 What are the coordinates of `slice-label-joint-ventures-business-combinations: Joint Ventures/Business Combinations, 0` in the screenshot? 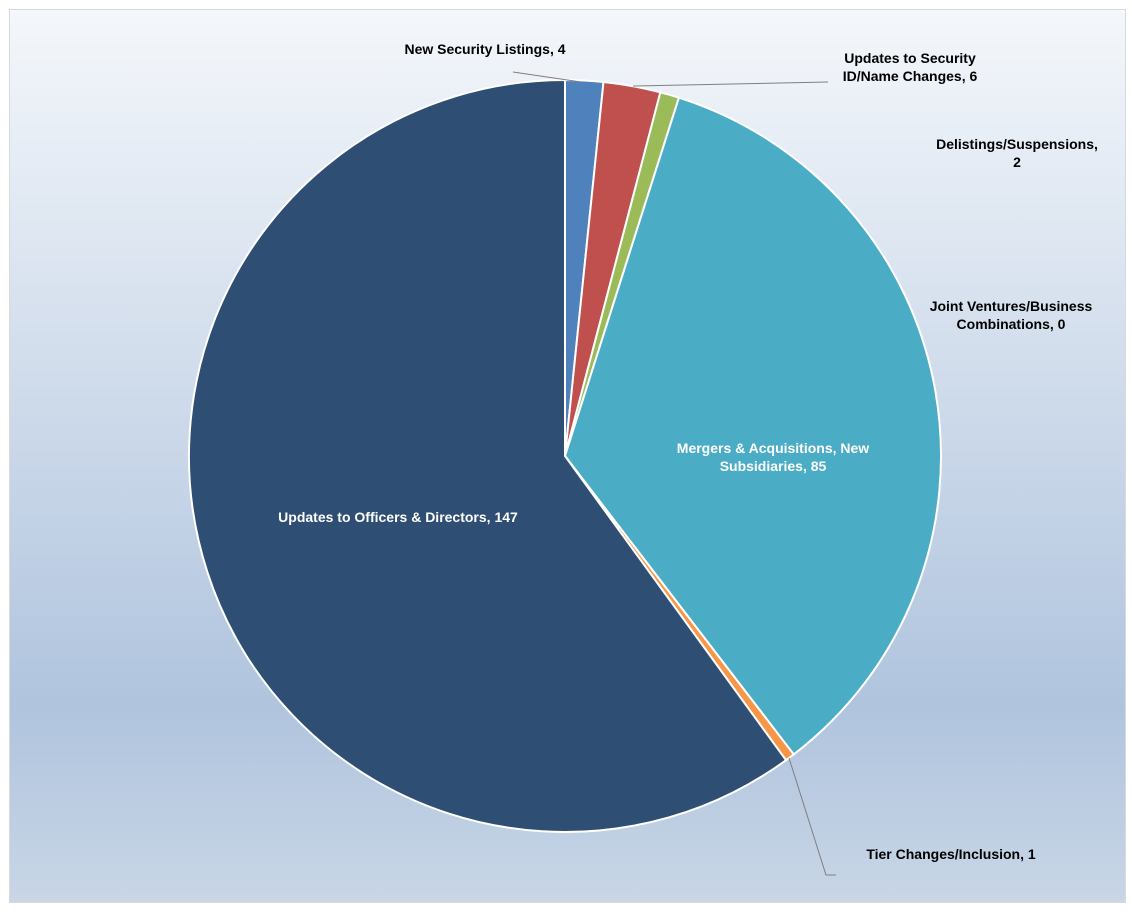 It's located at (1011, 315).